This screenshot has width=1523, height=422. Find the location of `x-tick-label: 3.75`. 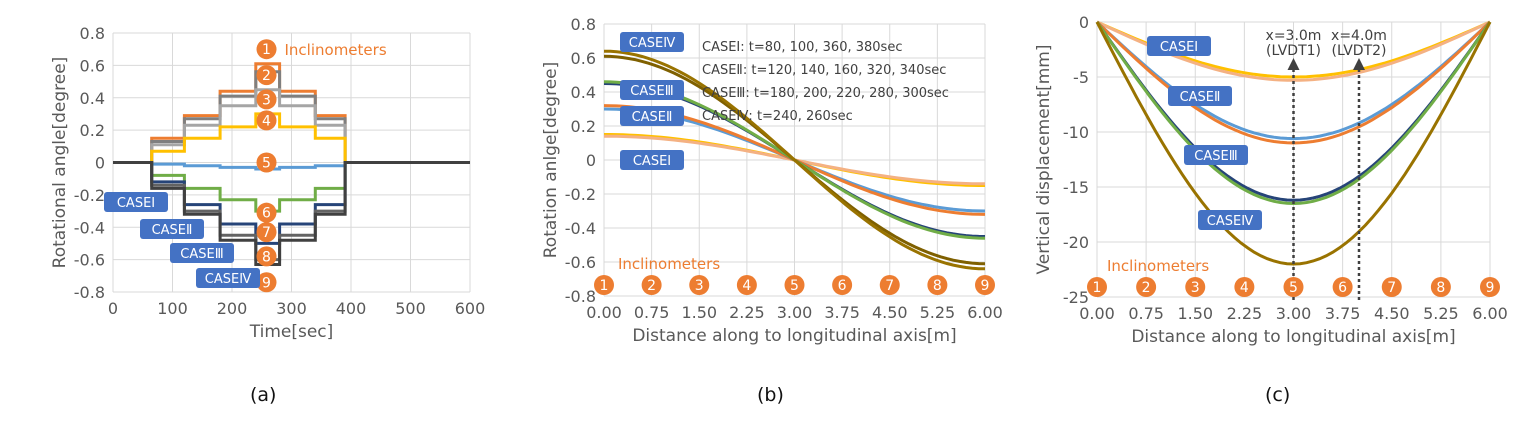

x-tick-label: 3.75 is located at coordinates (1343, 313).